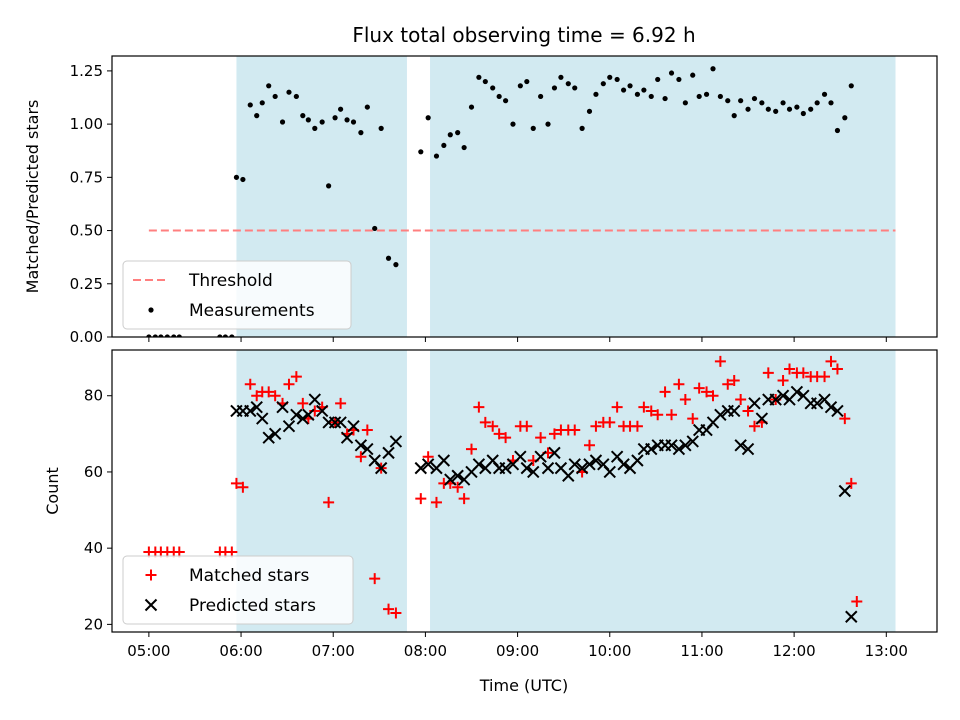 Image resolution: width=960 pixels, height=720 pixels. I want to click on legend-swatch, so click(151, 310).